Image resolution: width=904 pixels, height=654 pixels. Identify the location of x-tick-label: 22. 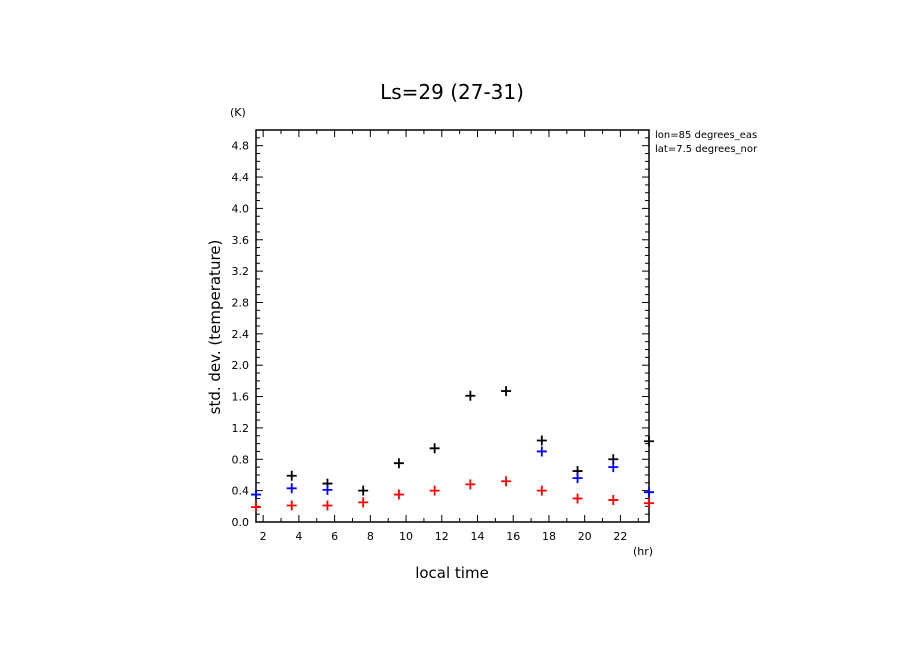
(620, 536).